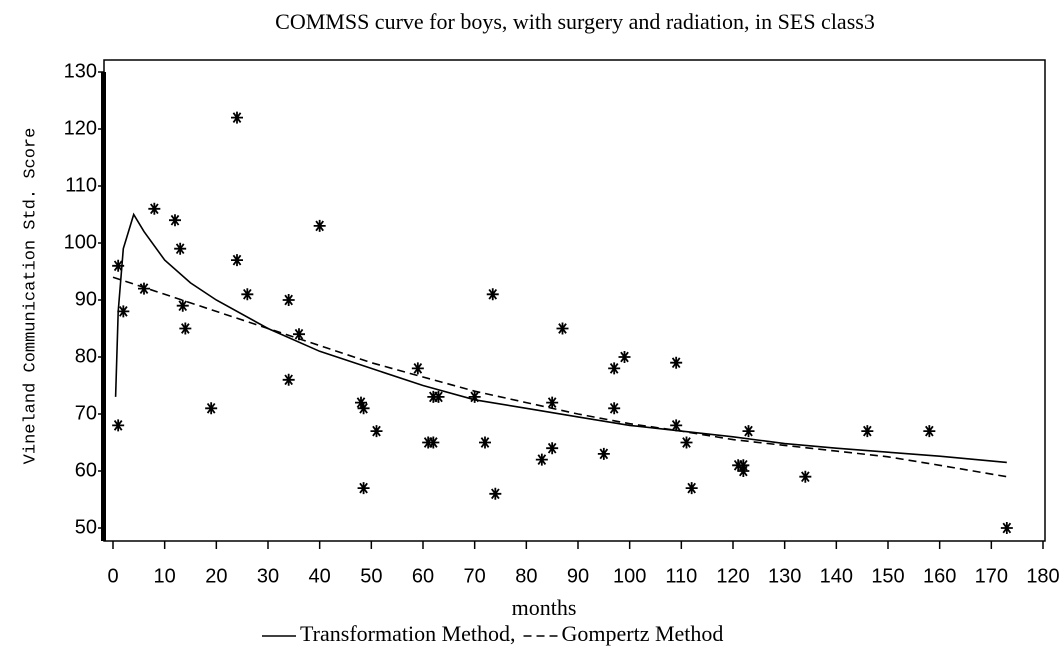 This screenshot has width=1064, height=652. What do you see at coordinates (732, 576) in the screenshot?
I see `x-tick-label: 120` at bounding box center [732, 576].